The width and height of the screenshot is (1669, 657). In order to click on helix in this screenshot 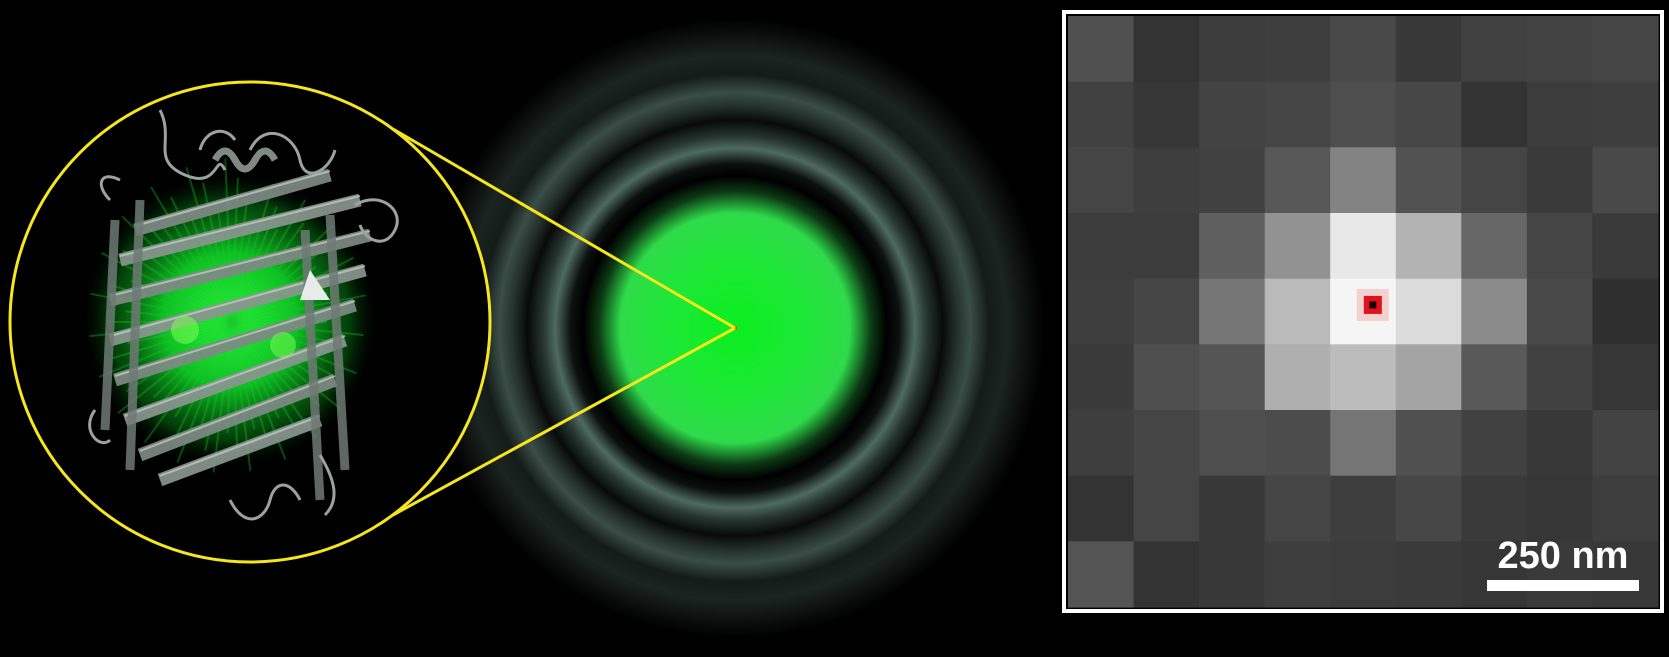, I will do `click(245, 160)`.